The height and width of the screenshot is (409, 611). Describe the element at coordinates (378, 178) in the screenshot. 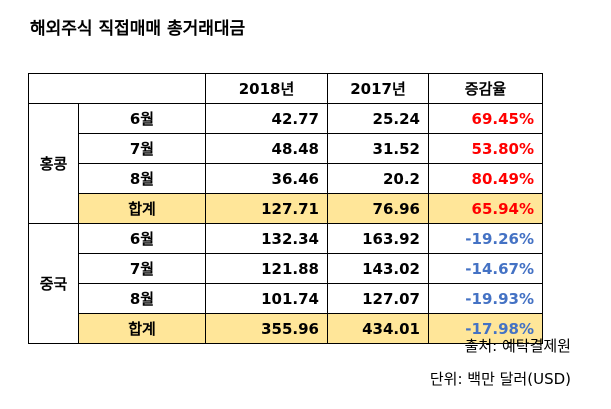

I see `value-2017: 20.2` at that location.